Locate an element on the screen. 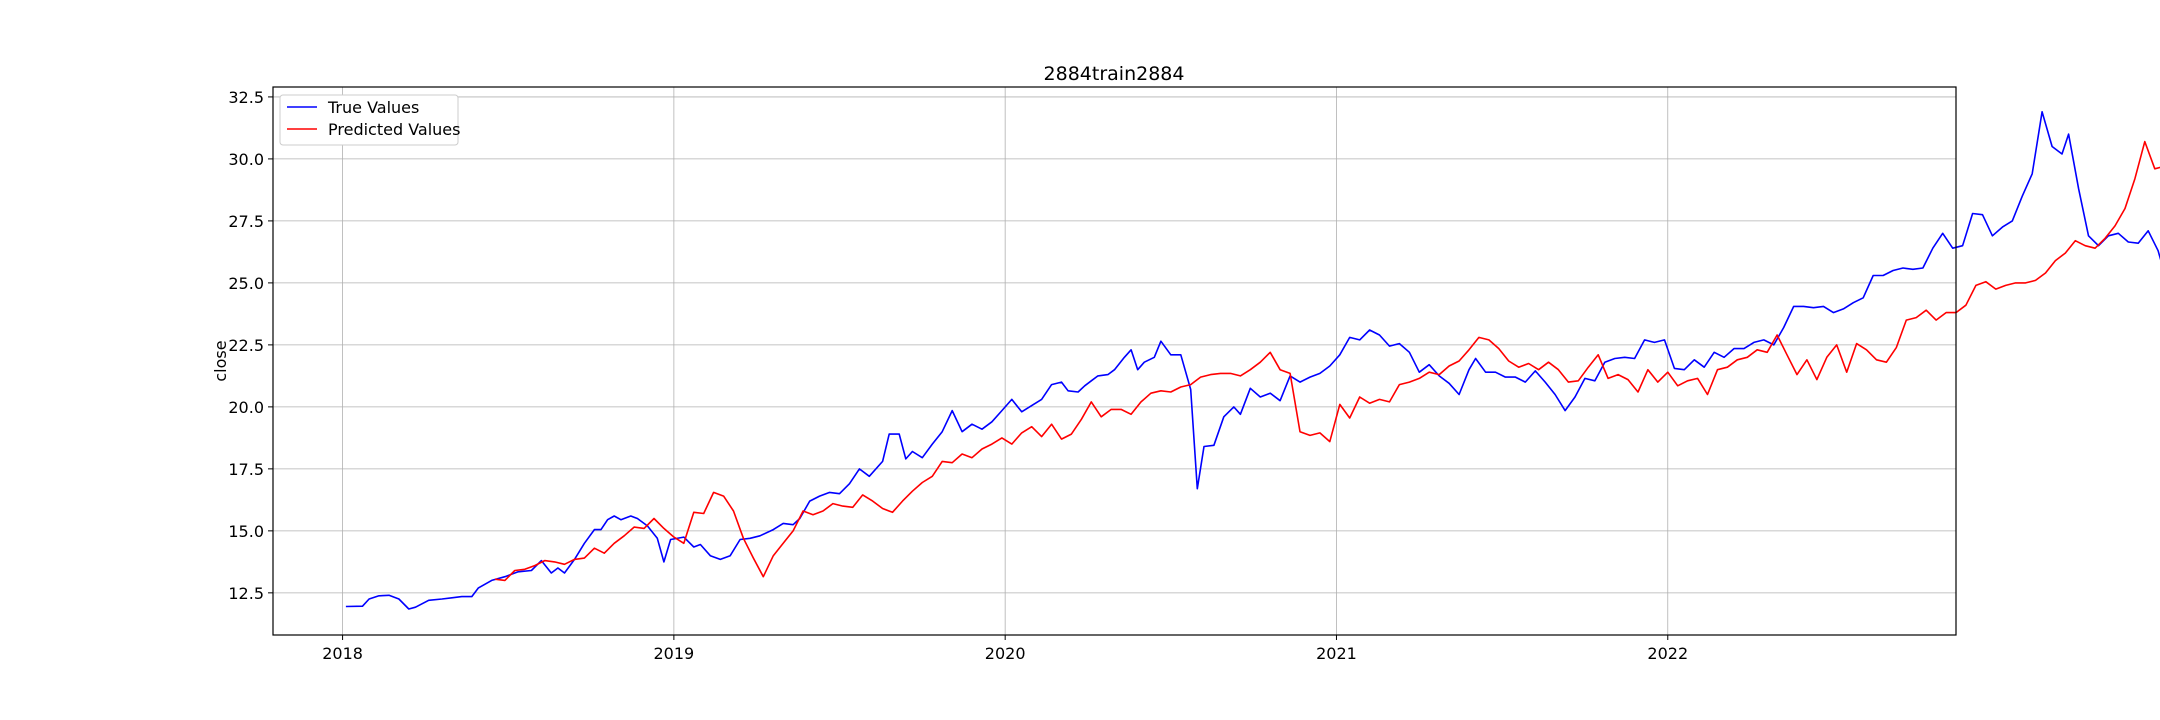  legend-box is located at coordinates (369, 120).